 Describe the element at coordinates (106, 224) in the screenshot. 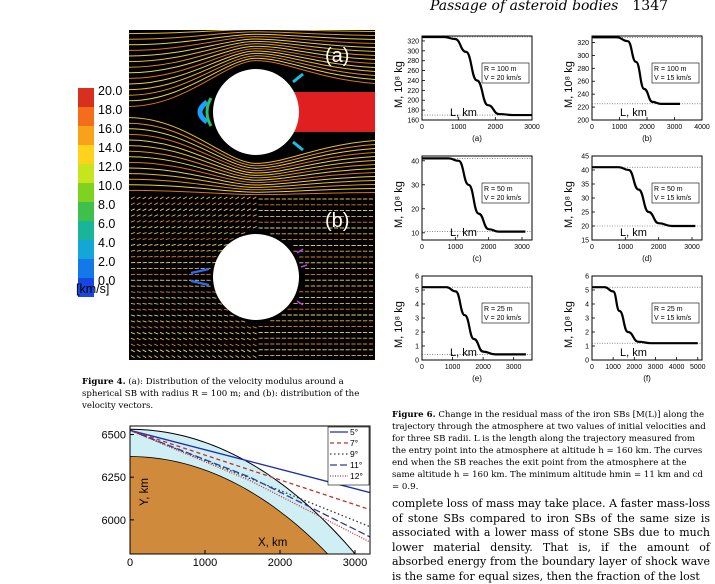

I see `colorbar-tick-label: 6.0` at that location.